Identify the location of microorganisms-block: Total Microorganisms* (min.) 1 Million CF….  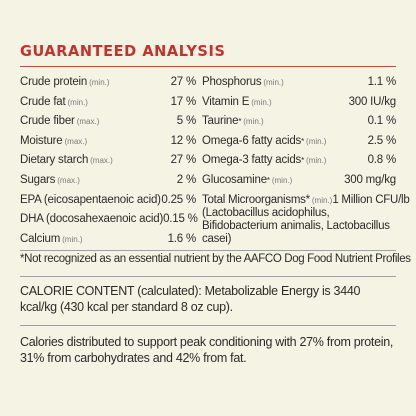
(306, 219).